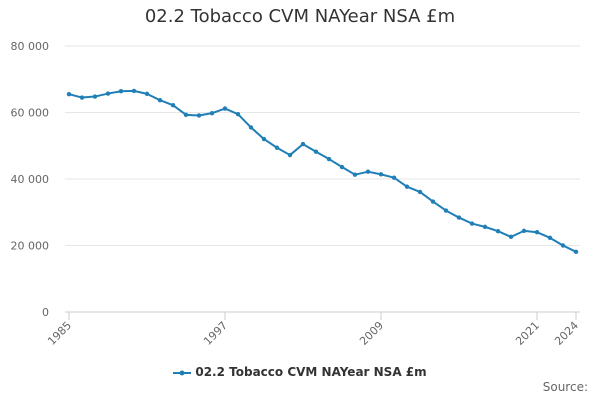 The image size is (600, 400). I want to click on y-tick-label: 40 000, so click(30, 179).